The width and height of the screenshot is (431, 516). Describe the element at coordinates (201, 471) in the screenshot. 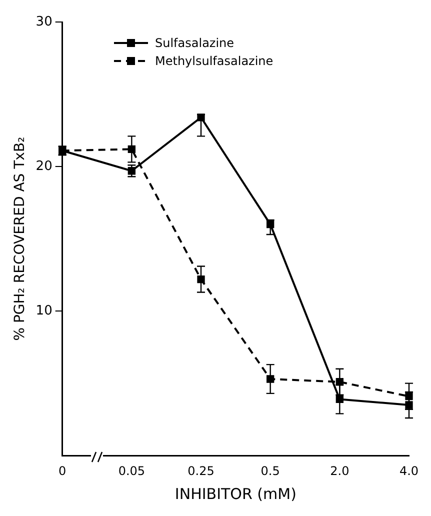

I see `x-tick-label: 0.25` at that location.